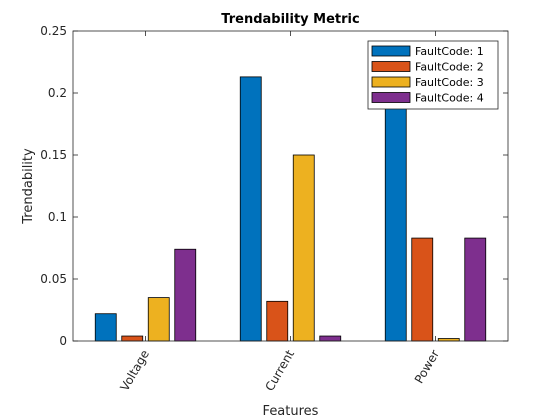  What do you see at coordinates (449, 98) in the screenshot?
I see `legend-label-series-4: FaultCode: 4` at bounding box center [449, 98].